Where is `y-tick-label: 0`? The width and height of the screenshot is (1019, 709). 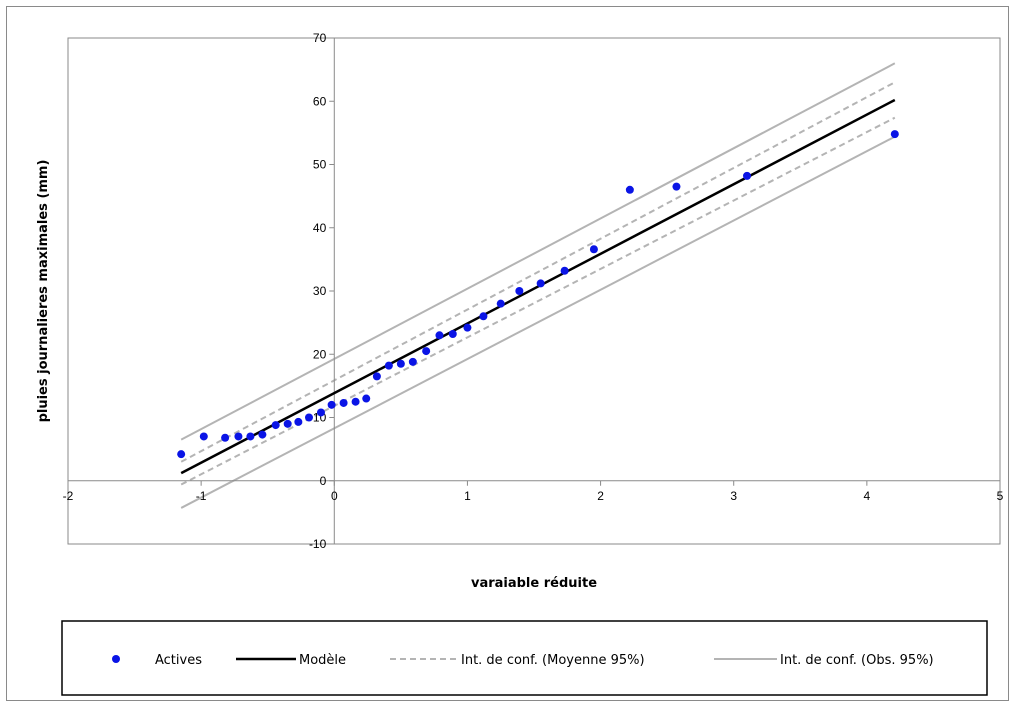
y-tick-label: 0 is located at coordinates (323, 481).